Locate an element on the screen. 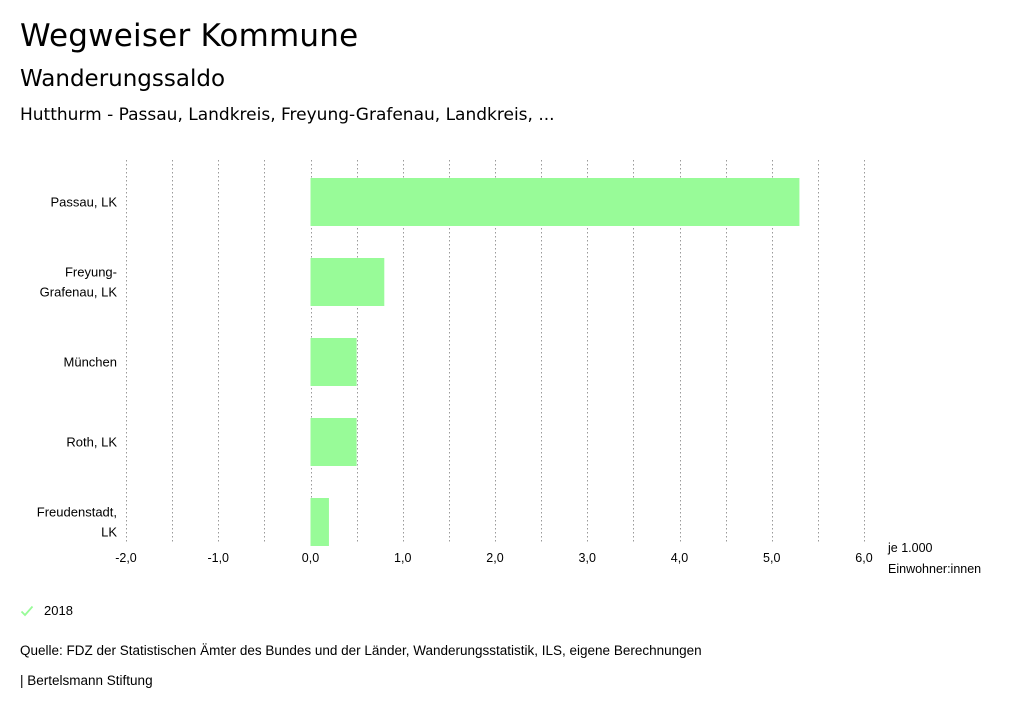 The image size is (1024, 714). x-tick-label: -2,0 is located at coordinates (126, 558).